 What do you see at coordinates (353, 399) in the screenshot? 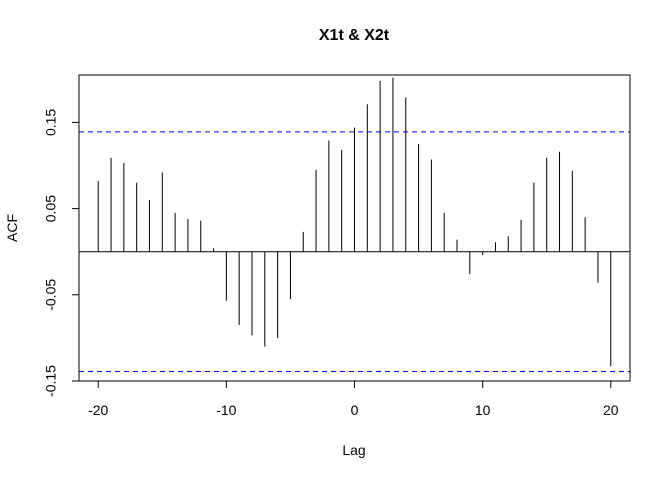
I see `x-axis: -20 -10 0 10 20` at bounding box center [353, 399].